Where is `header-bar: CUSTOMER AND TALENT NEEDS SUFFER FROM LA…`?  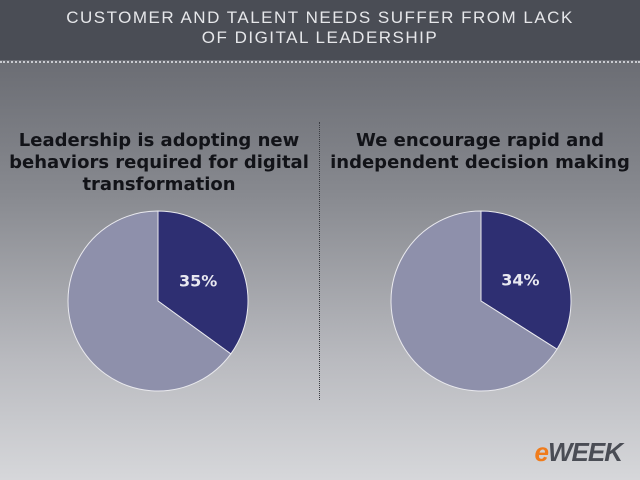 header-bar: CUSTOMER AND TALENT NEEDS SUFFER FROM LA… is located at coordinates (320, 30).